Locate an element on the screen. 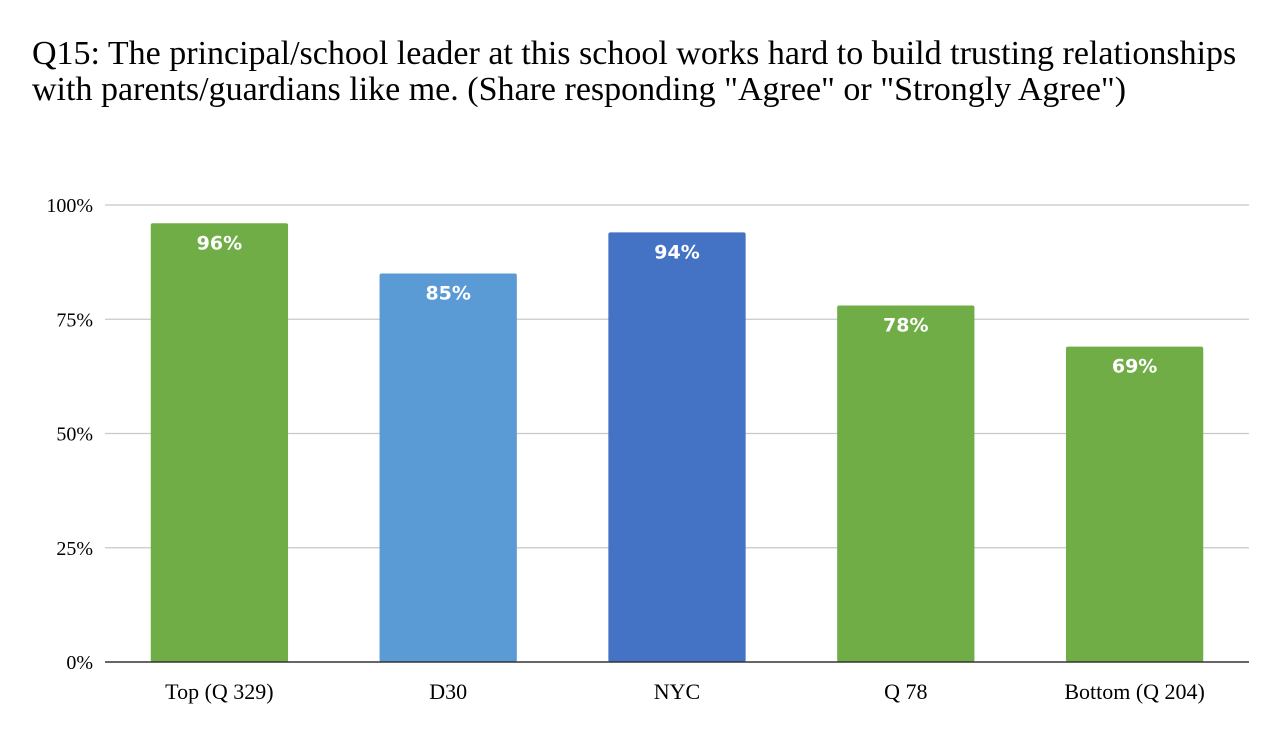 The height and width of the screenshot is (742, 1286). x-category-label: Top (Q 329) is located at coordinates (219, 691).